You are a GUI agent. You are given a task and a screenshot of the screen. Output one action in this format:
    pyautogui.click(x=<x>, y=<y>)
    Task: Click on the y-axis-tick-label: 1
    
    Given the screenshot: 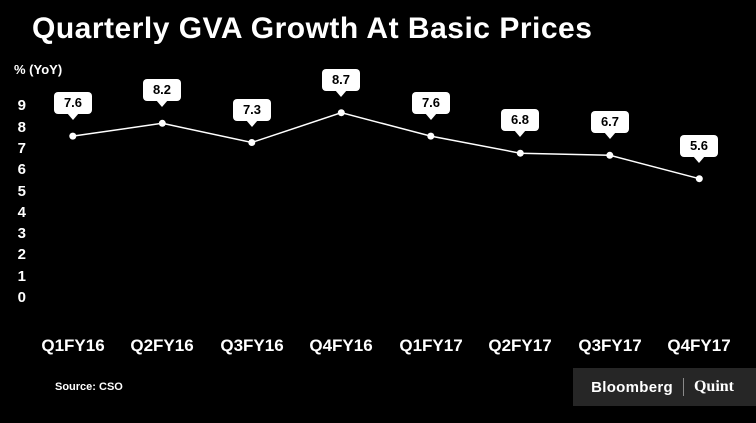 What is the action you would take?
    pyautogui.click(x=21, y=276)
    